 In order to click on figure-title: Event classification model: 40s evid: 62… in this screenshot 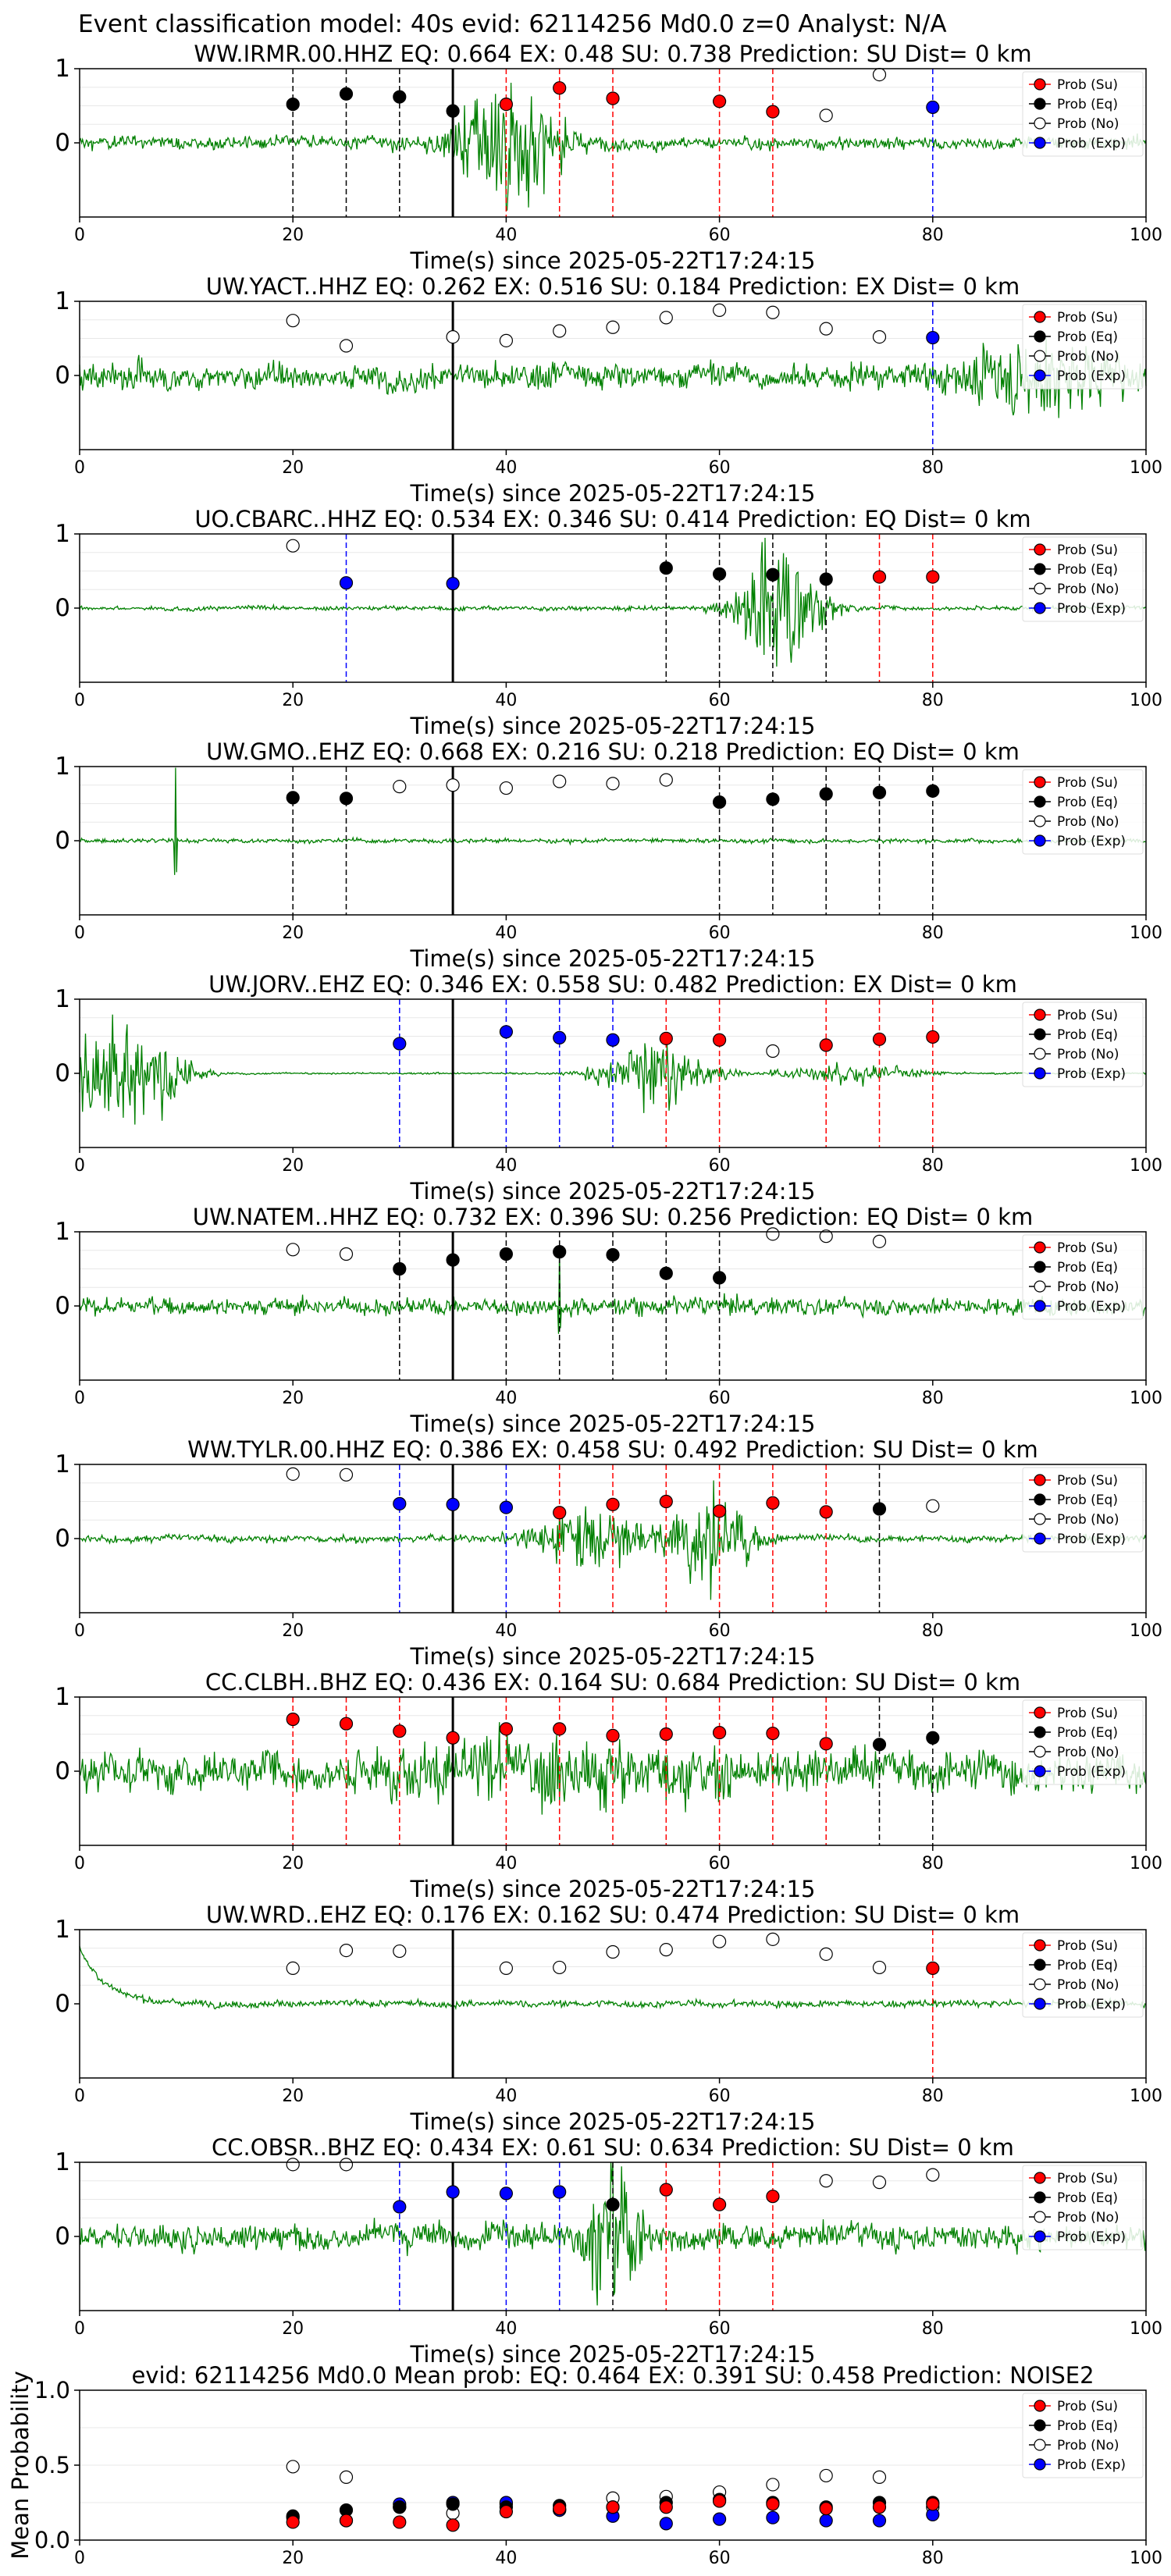, I will do `click(512, 24)`.